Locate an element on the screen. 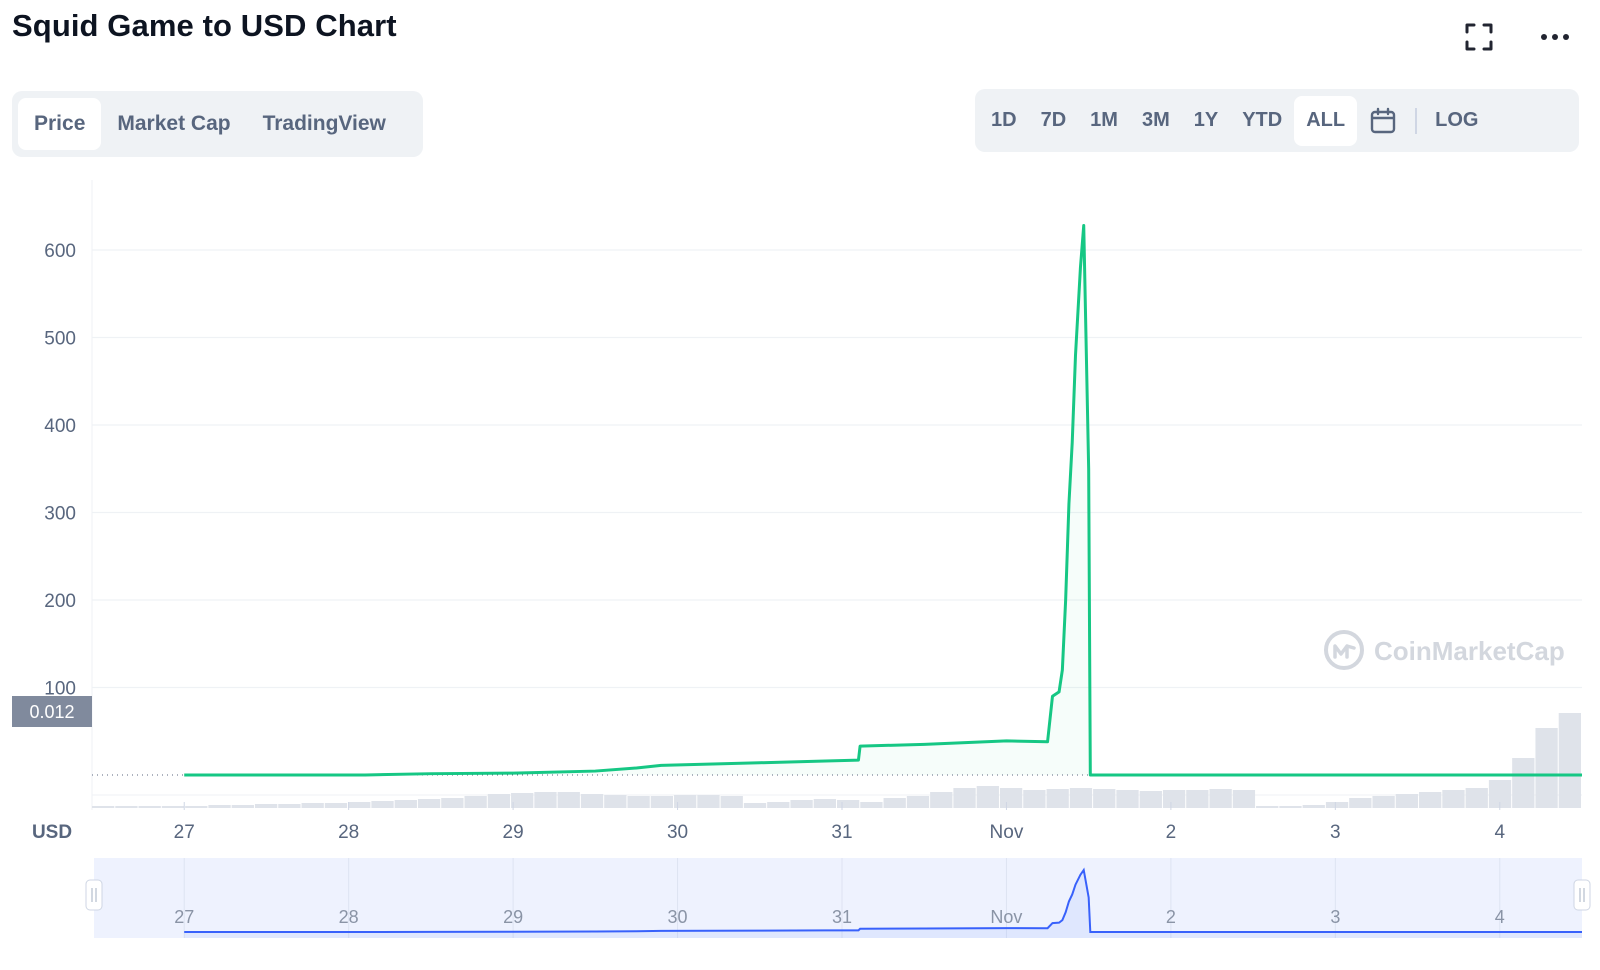 Image resolution: width=1600 pixels, height=970 pixels. current-price-label: 0.012 is located at coordinates (51, 712).